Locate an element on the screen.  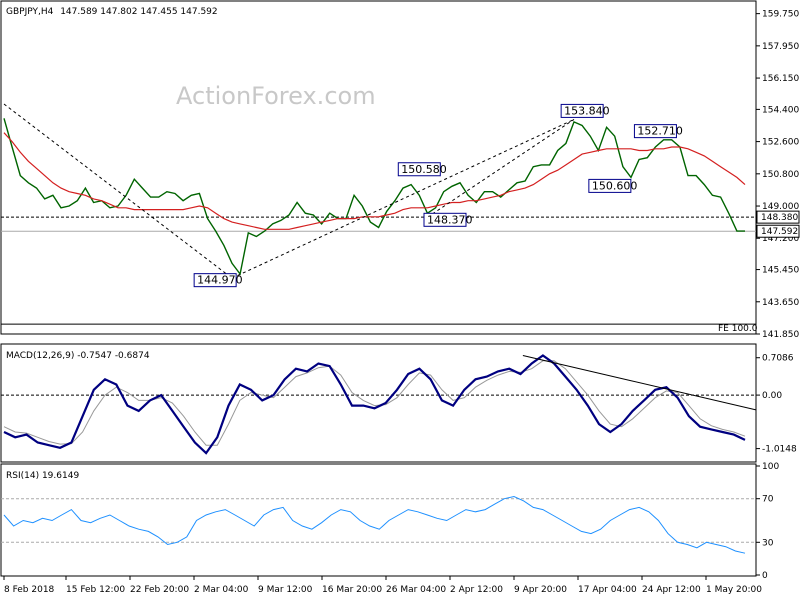
current-price-label: 147.592 is located at coordinates (779, 232).